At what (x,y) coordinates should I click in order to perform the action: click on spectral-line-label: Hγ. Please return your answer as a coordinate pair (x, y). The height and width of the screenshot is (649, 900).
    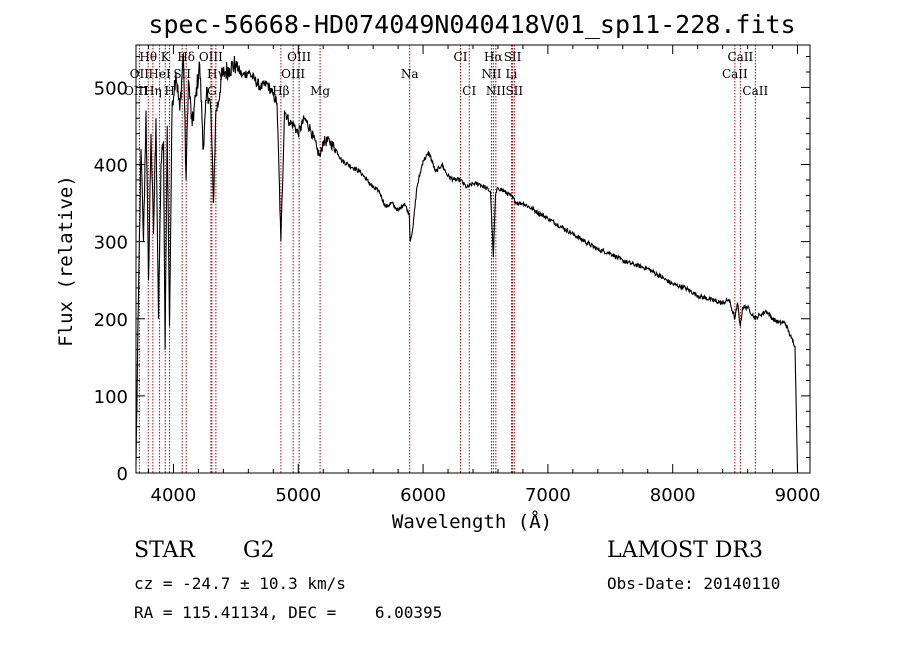
    Looking at the image, I should click on (216, 74).